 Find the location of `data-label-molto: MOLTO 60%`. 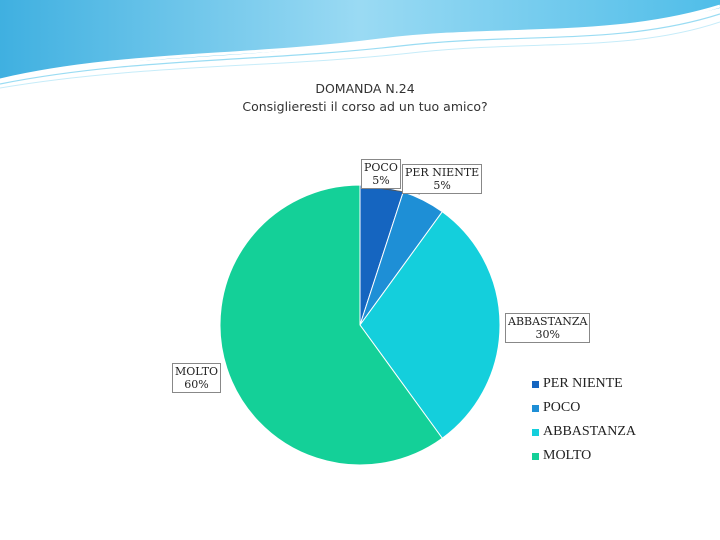

data-label-molto: MOLTO 60% is located at coordinates (197, 378).